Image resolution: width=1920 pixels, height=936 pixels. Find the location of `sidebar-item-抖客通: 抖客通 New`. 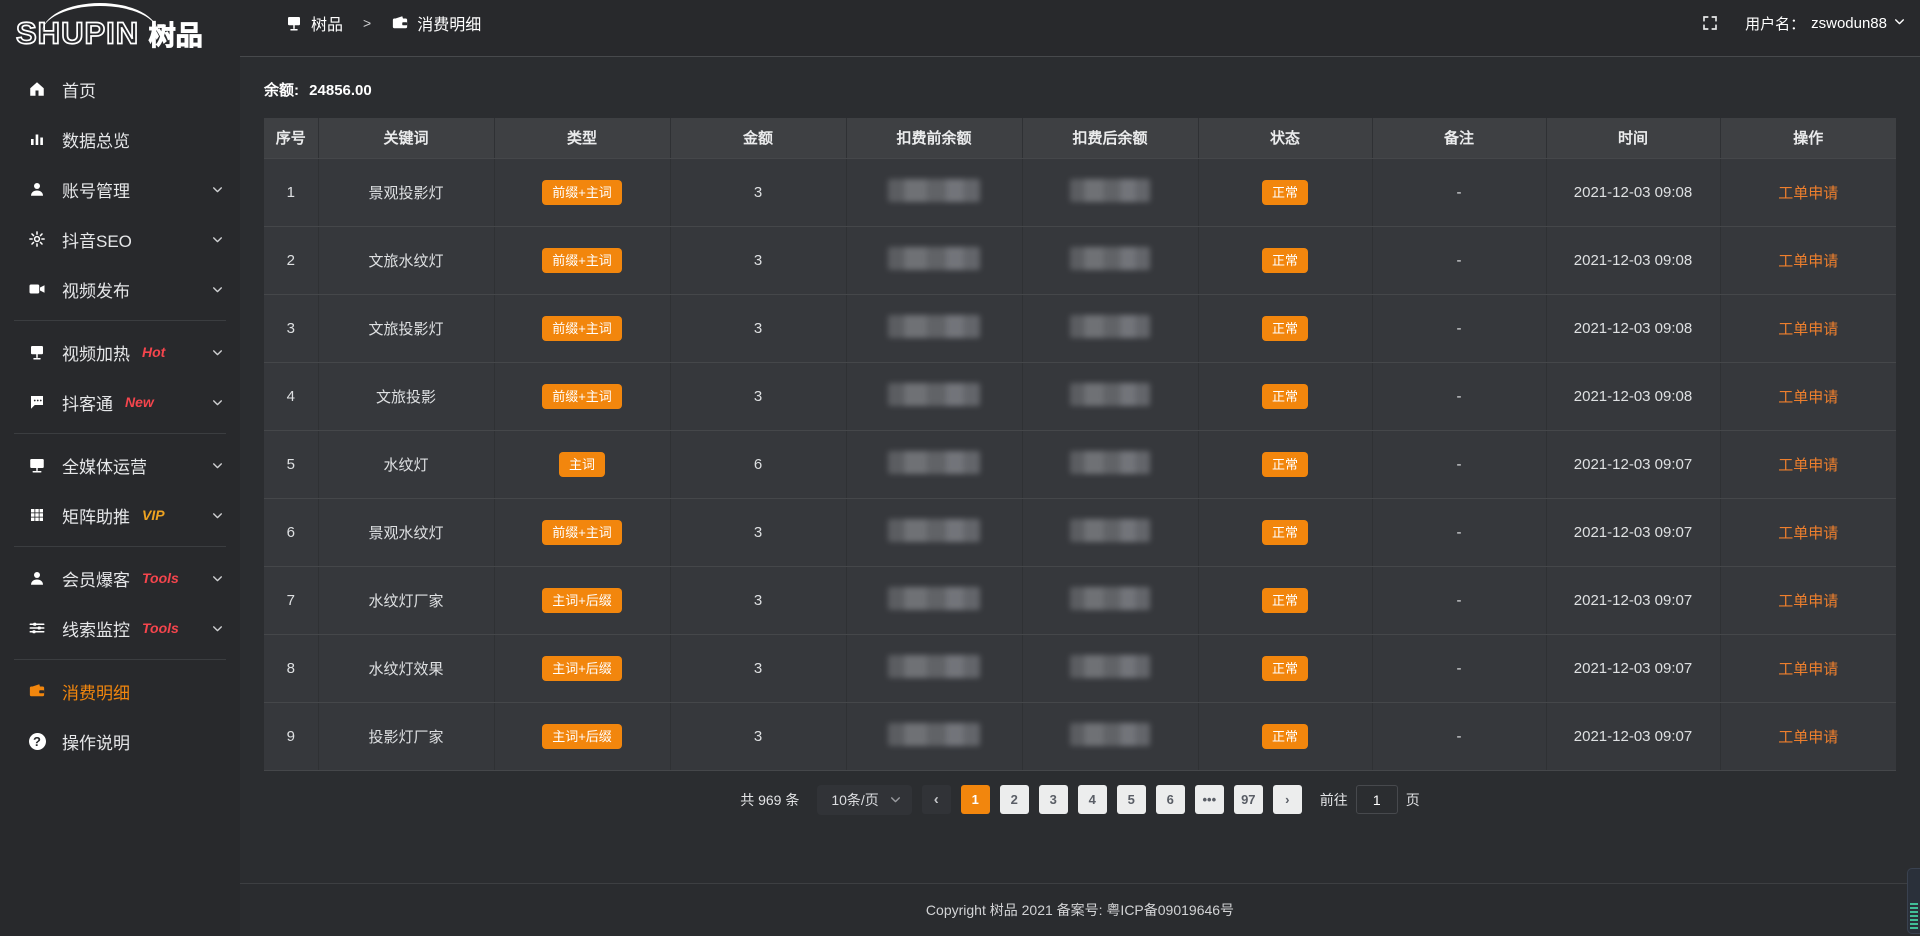

sidebar-item-抖客通: 抖客通 New is located at coordinates (120, 402).